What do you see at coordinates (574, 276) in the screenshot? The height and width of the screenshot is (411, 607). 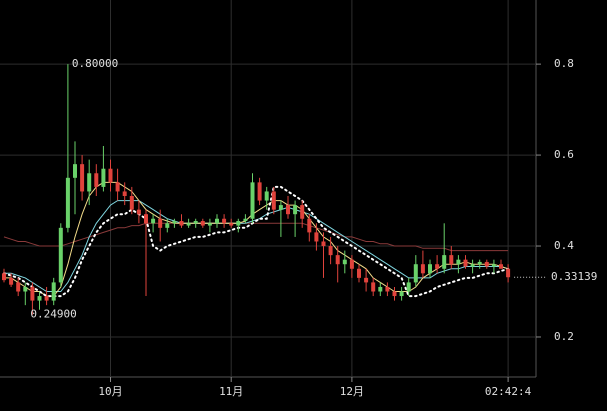 I see `last-price-label: 0.33139` at bounding box center [574, 276].